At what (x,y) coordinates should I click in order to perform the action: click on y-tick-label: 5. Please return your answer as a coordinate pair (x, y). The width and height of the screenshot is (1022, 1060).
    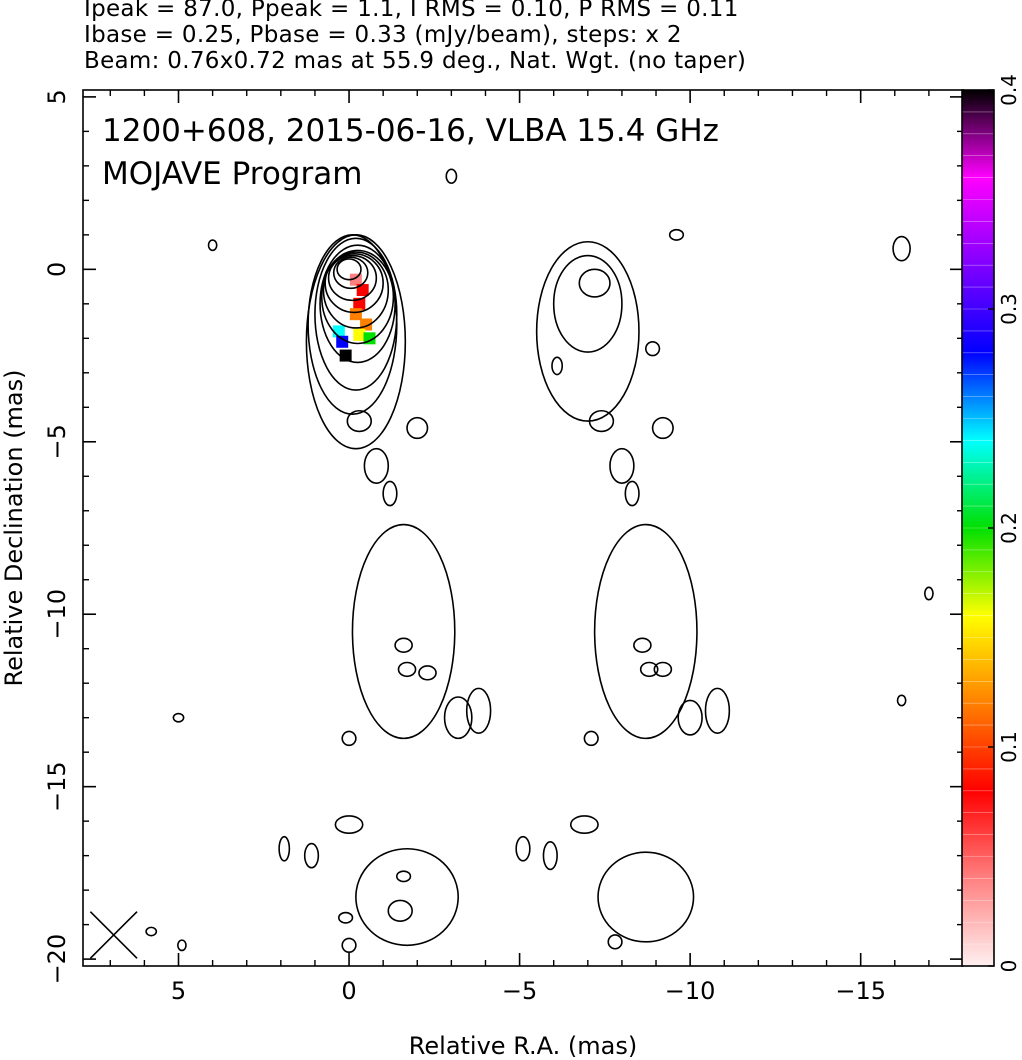
    Looking at the image, I should click on (57, 96).